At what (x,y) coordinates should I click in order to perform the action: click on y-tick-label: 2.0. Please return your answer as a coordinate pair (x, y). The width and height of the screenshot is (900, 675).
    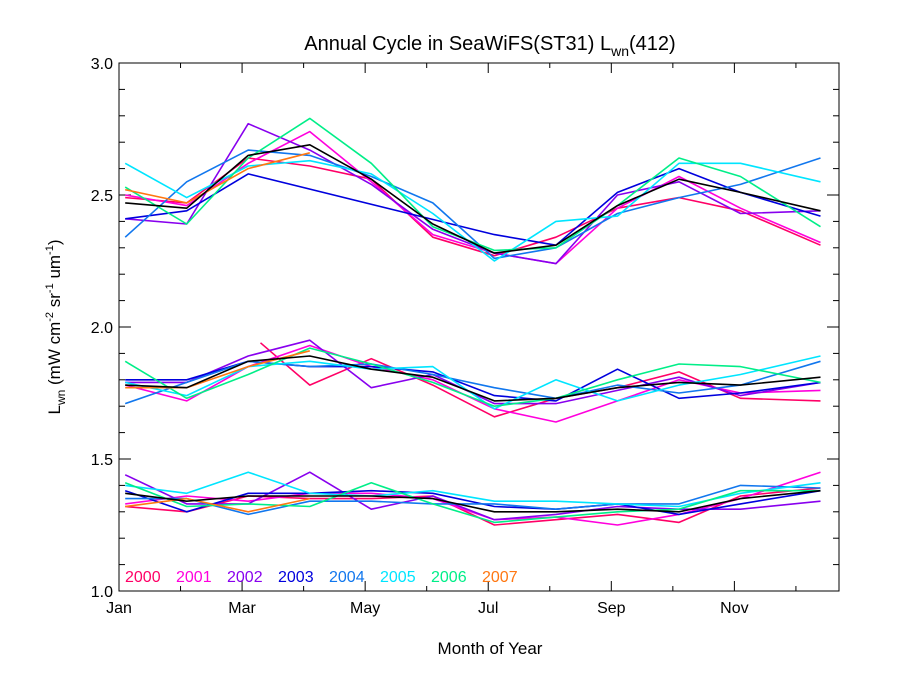
    Looking at the image, I should click on (102, 328).